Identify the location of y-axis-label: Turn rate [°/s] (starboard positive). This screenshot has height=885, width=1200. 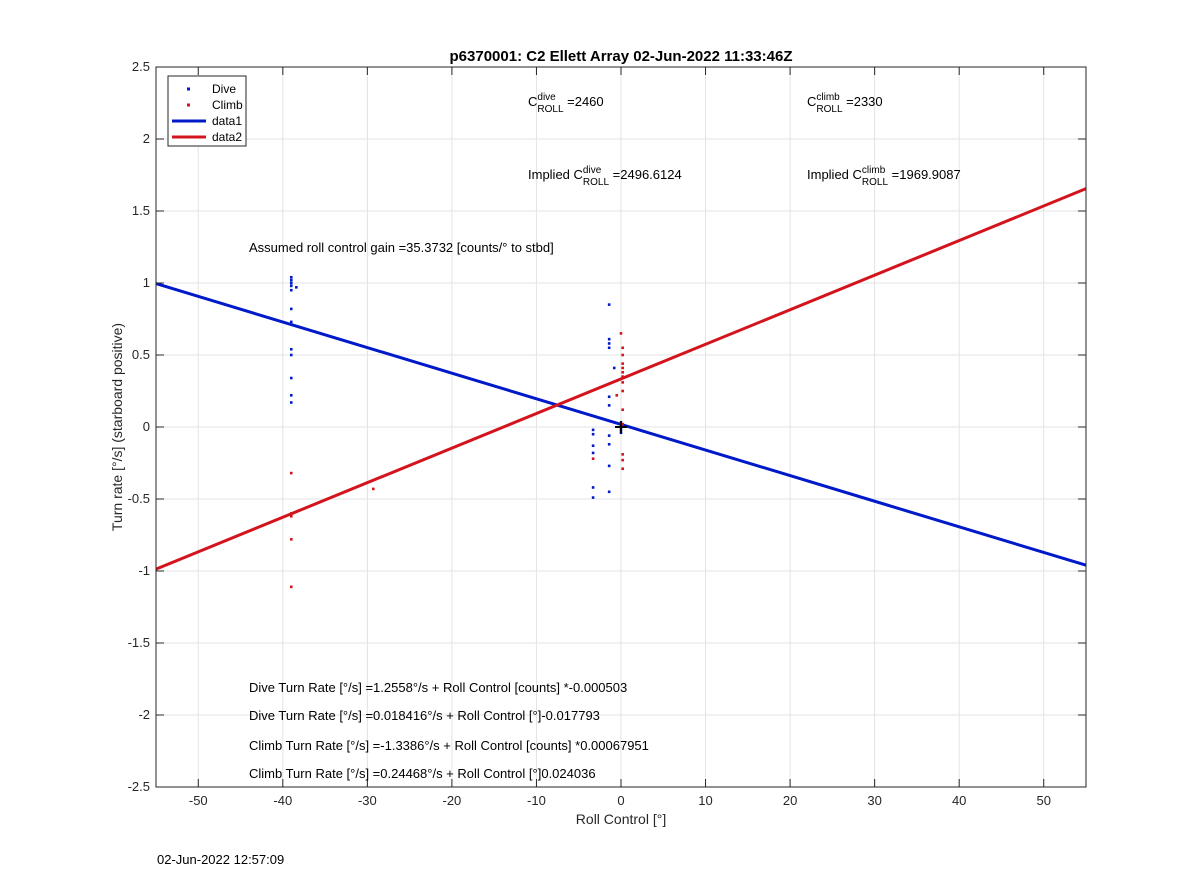
(117, 427).